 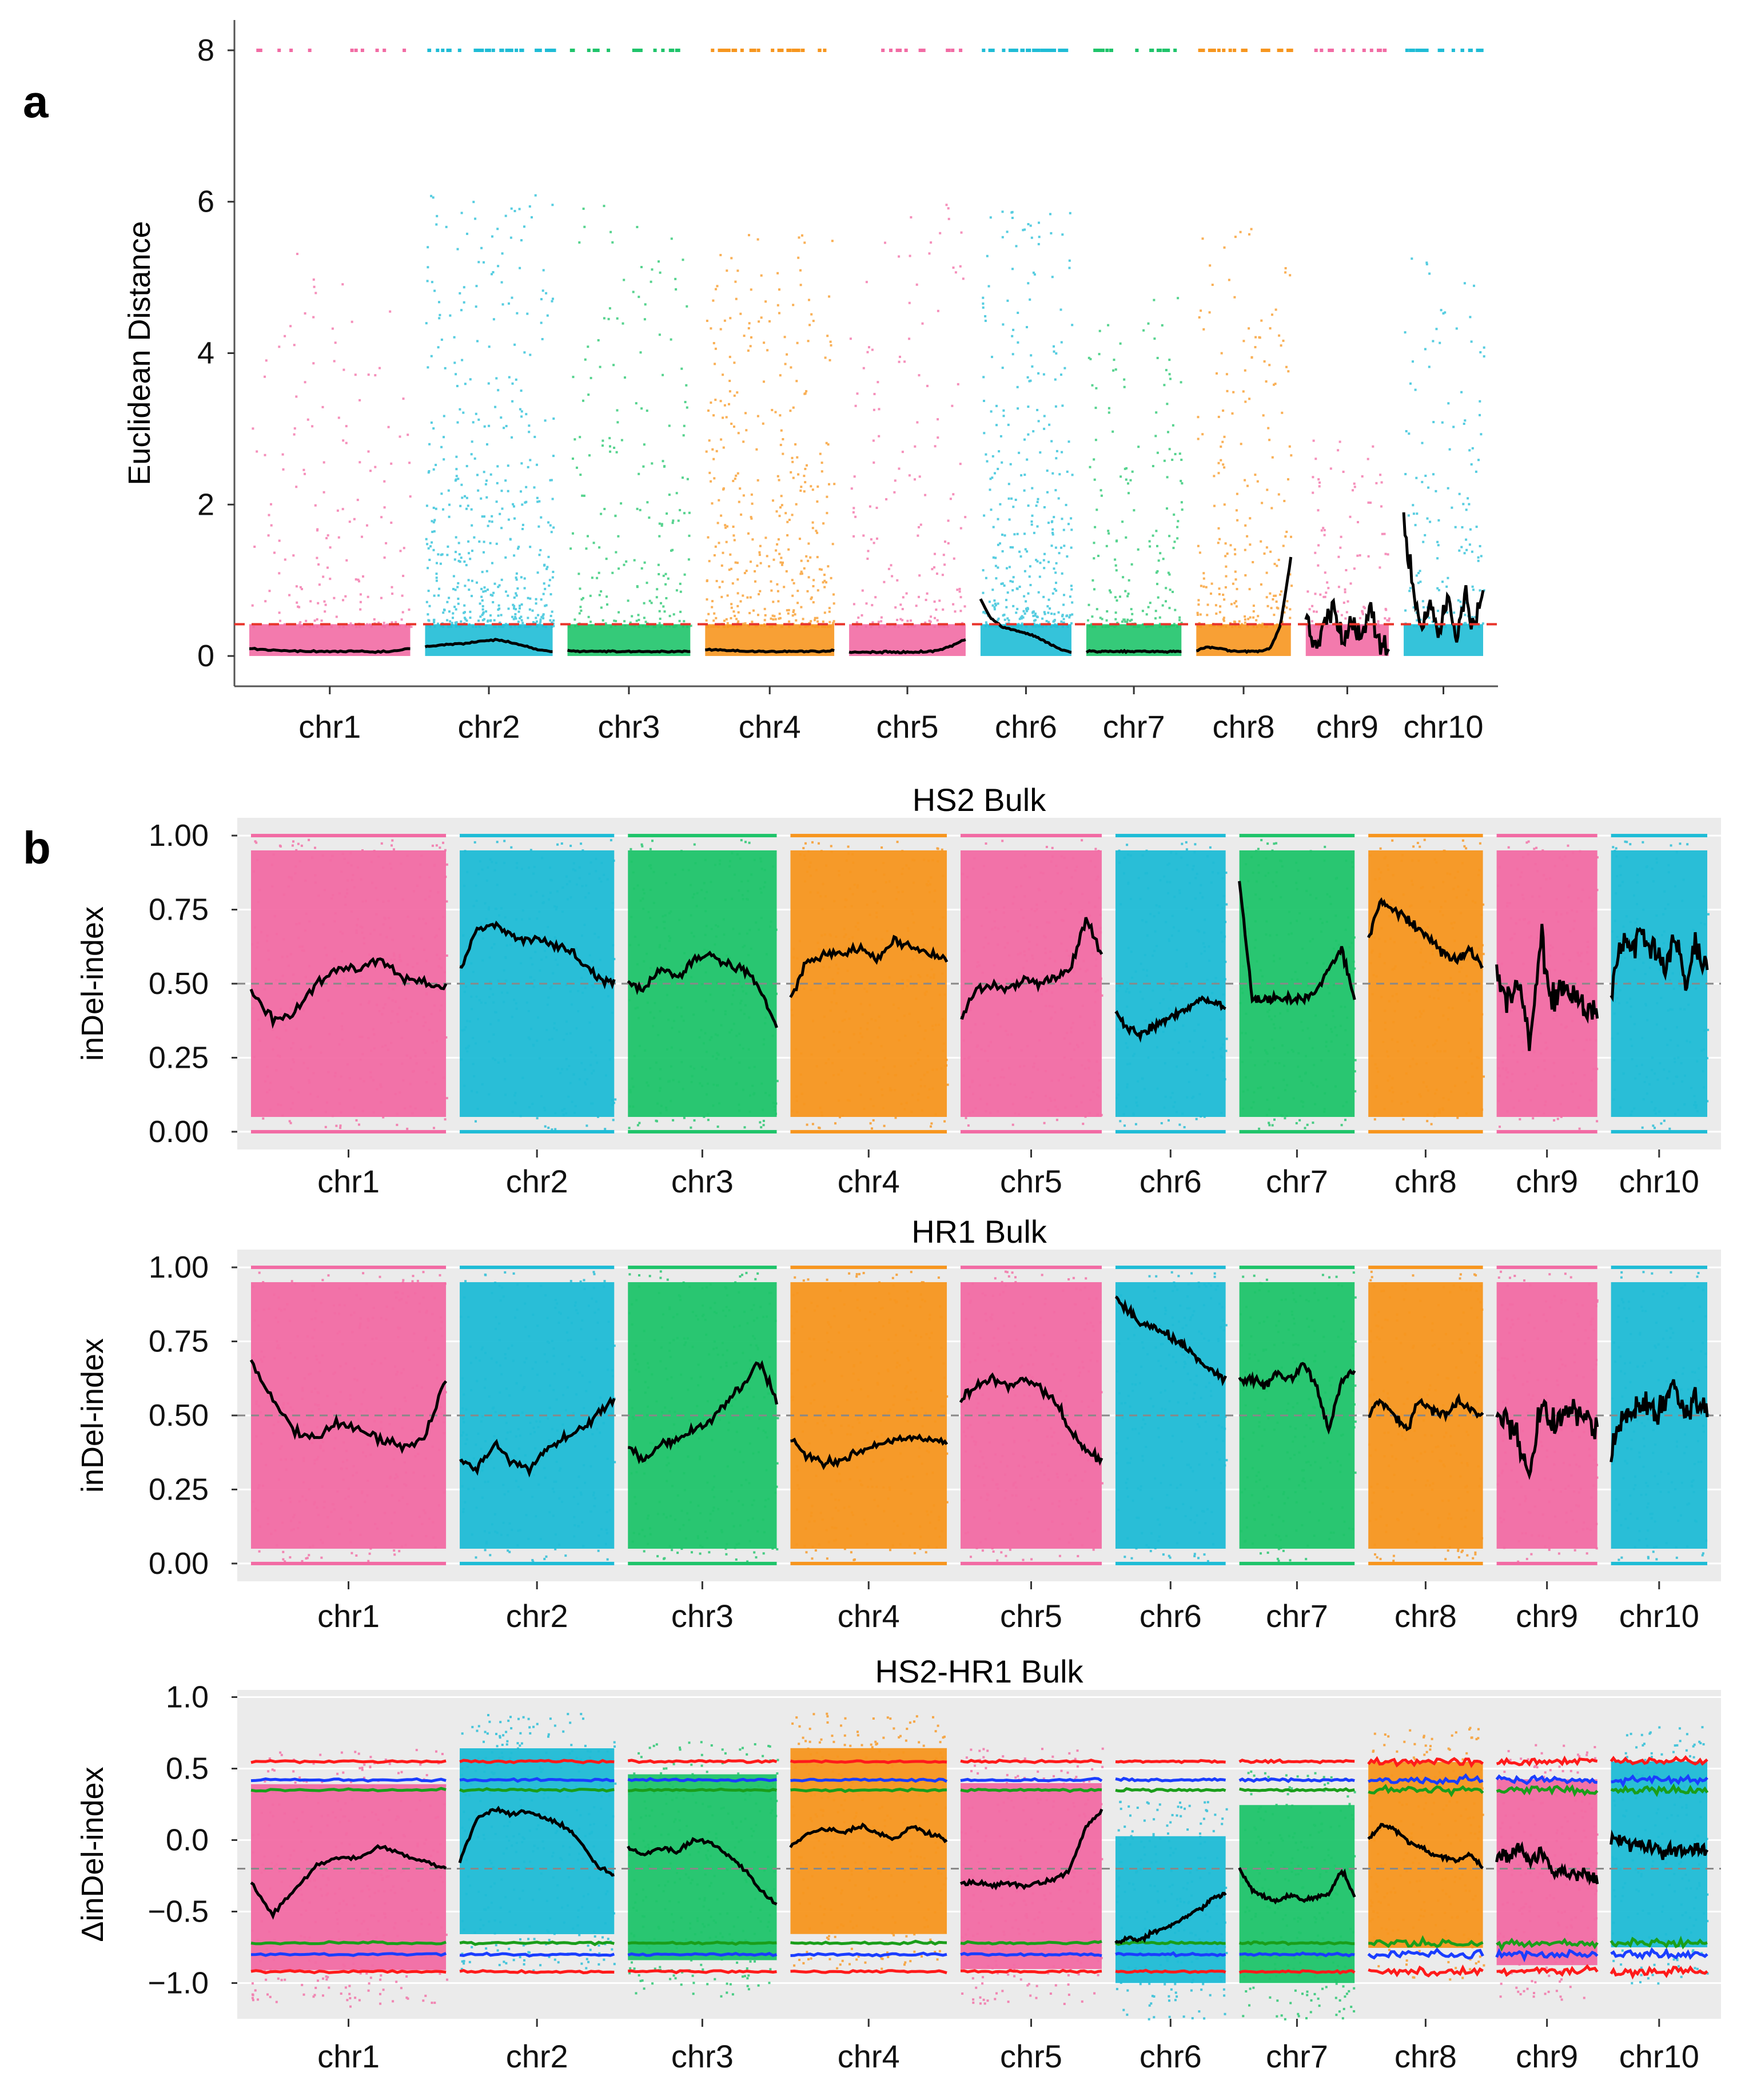 What do you see at coordinates (1443, 727) in the screenshot?
I see `chromosome-label-chr10: chr10` at bounding box center [1443, 727].